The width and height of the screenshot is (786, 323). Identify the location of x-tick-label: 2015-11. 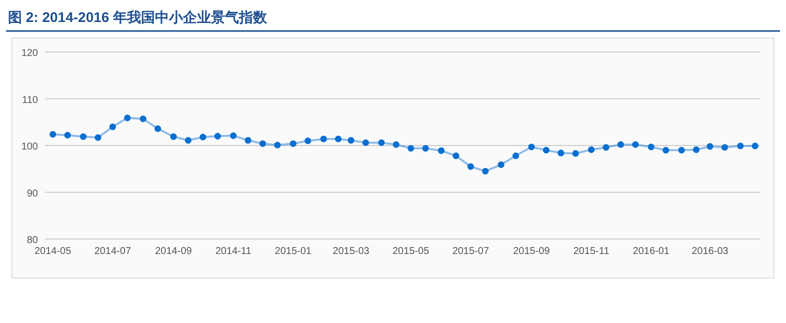
(591, 251).